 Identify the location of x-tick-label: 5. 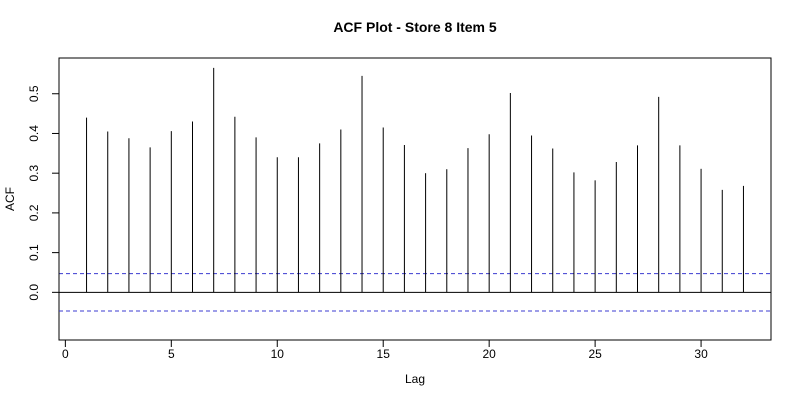
(171, 354).